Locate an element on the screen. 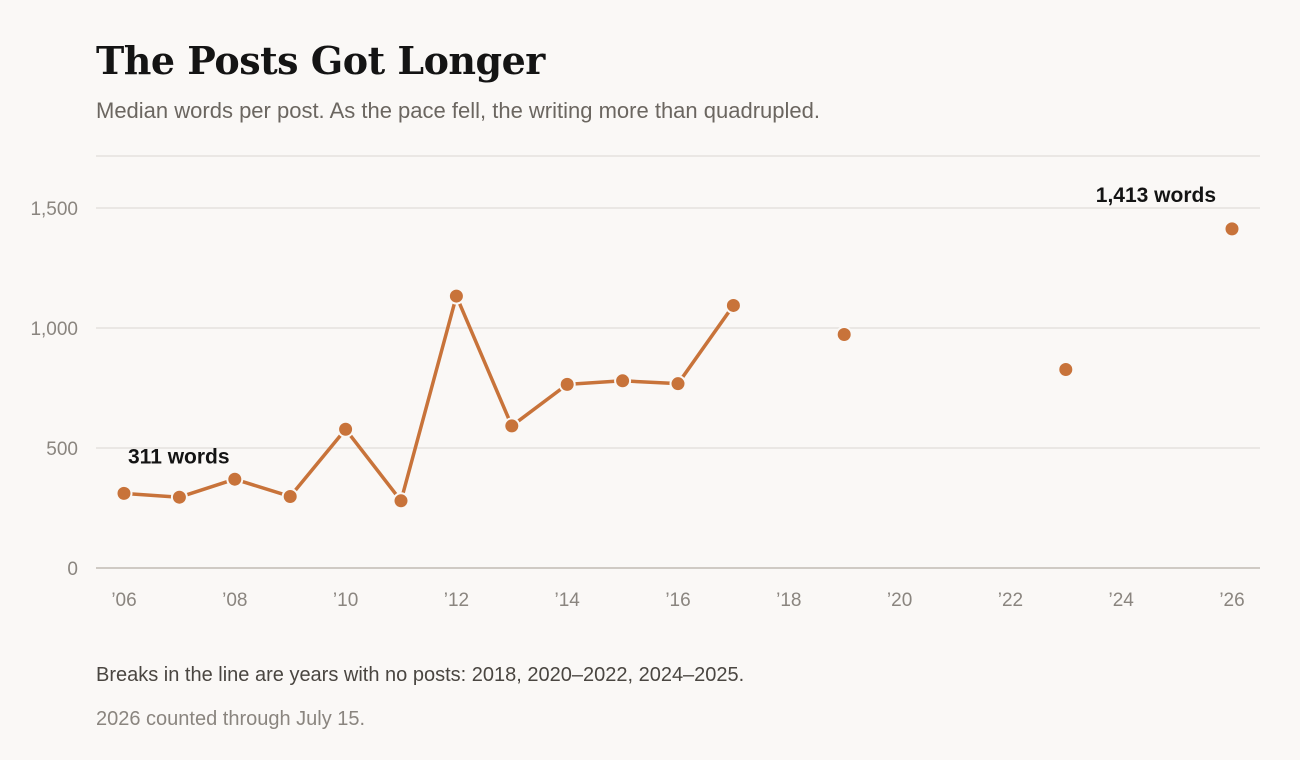 The image size is (1300, 760). x-tick-label: ’26 is located at coordinates (1231, 600).